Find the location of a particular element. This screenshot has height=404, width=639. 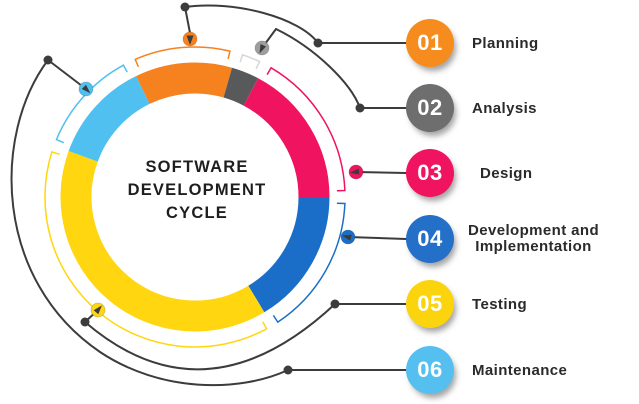

marker-planning is located at coordinates (190, 39).